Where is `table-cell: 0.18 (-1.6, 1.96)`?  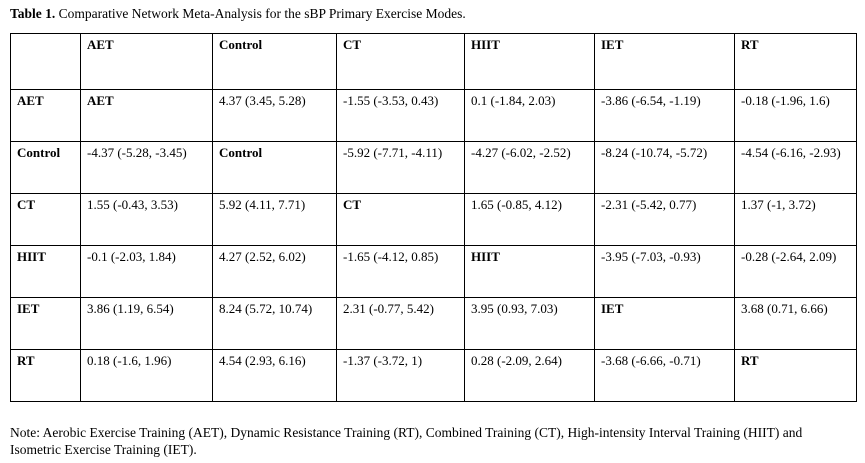 table-cell: 0.18 (-1.6, 1.96) is located at coordinates (146, 375).